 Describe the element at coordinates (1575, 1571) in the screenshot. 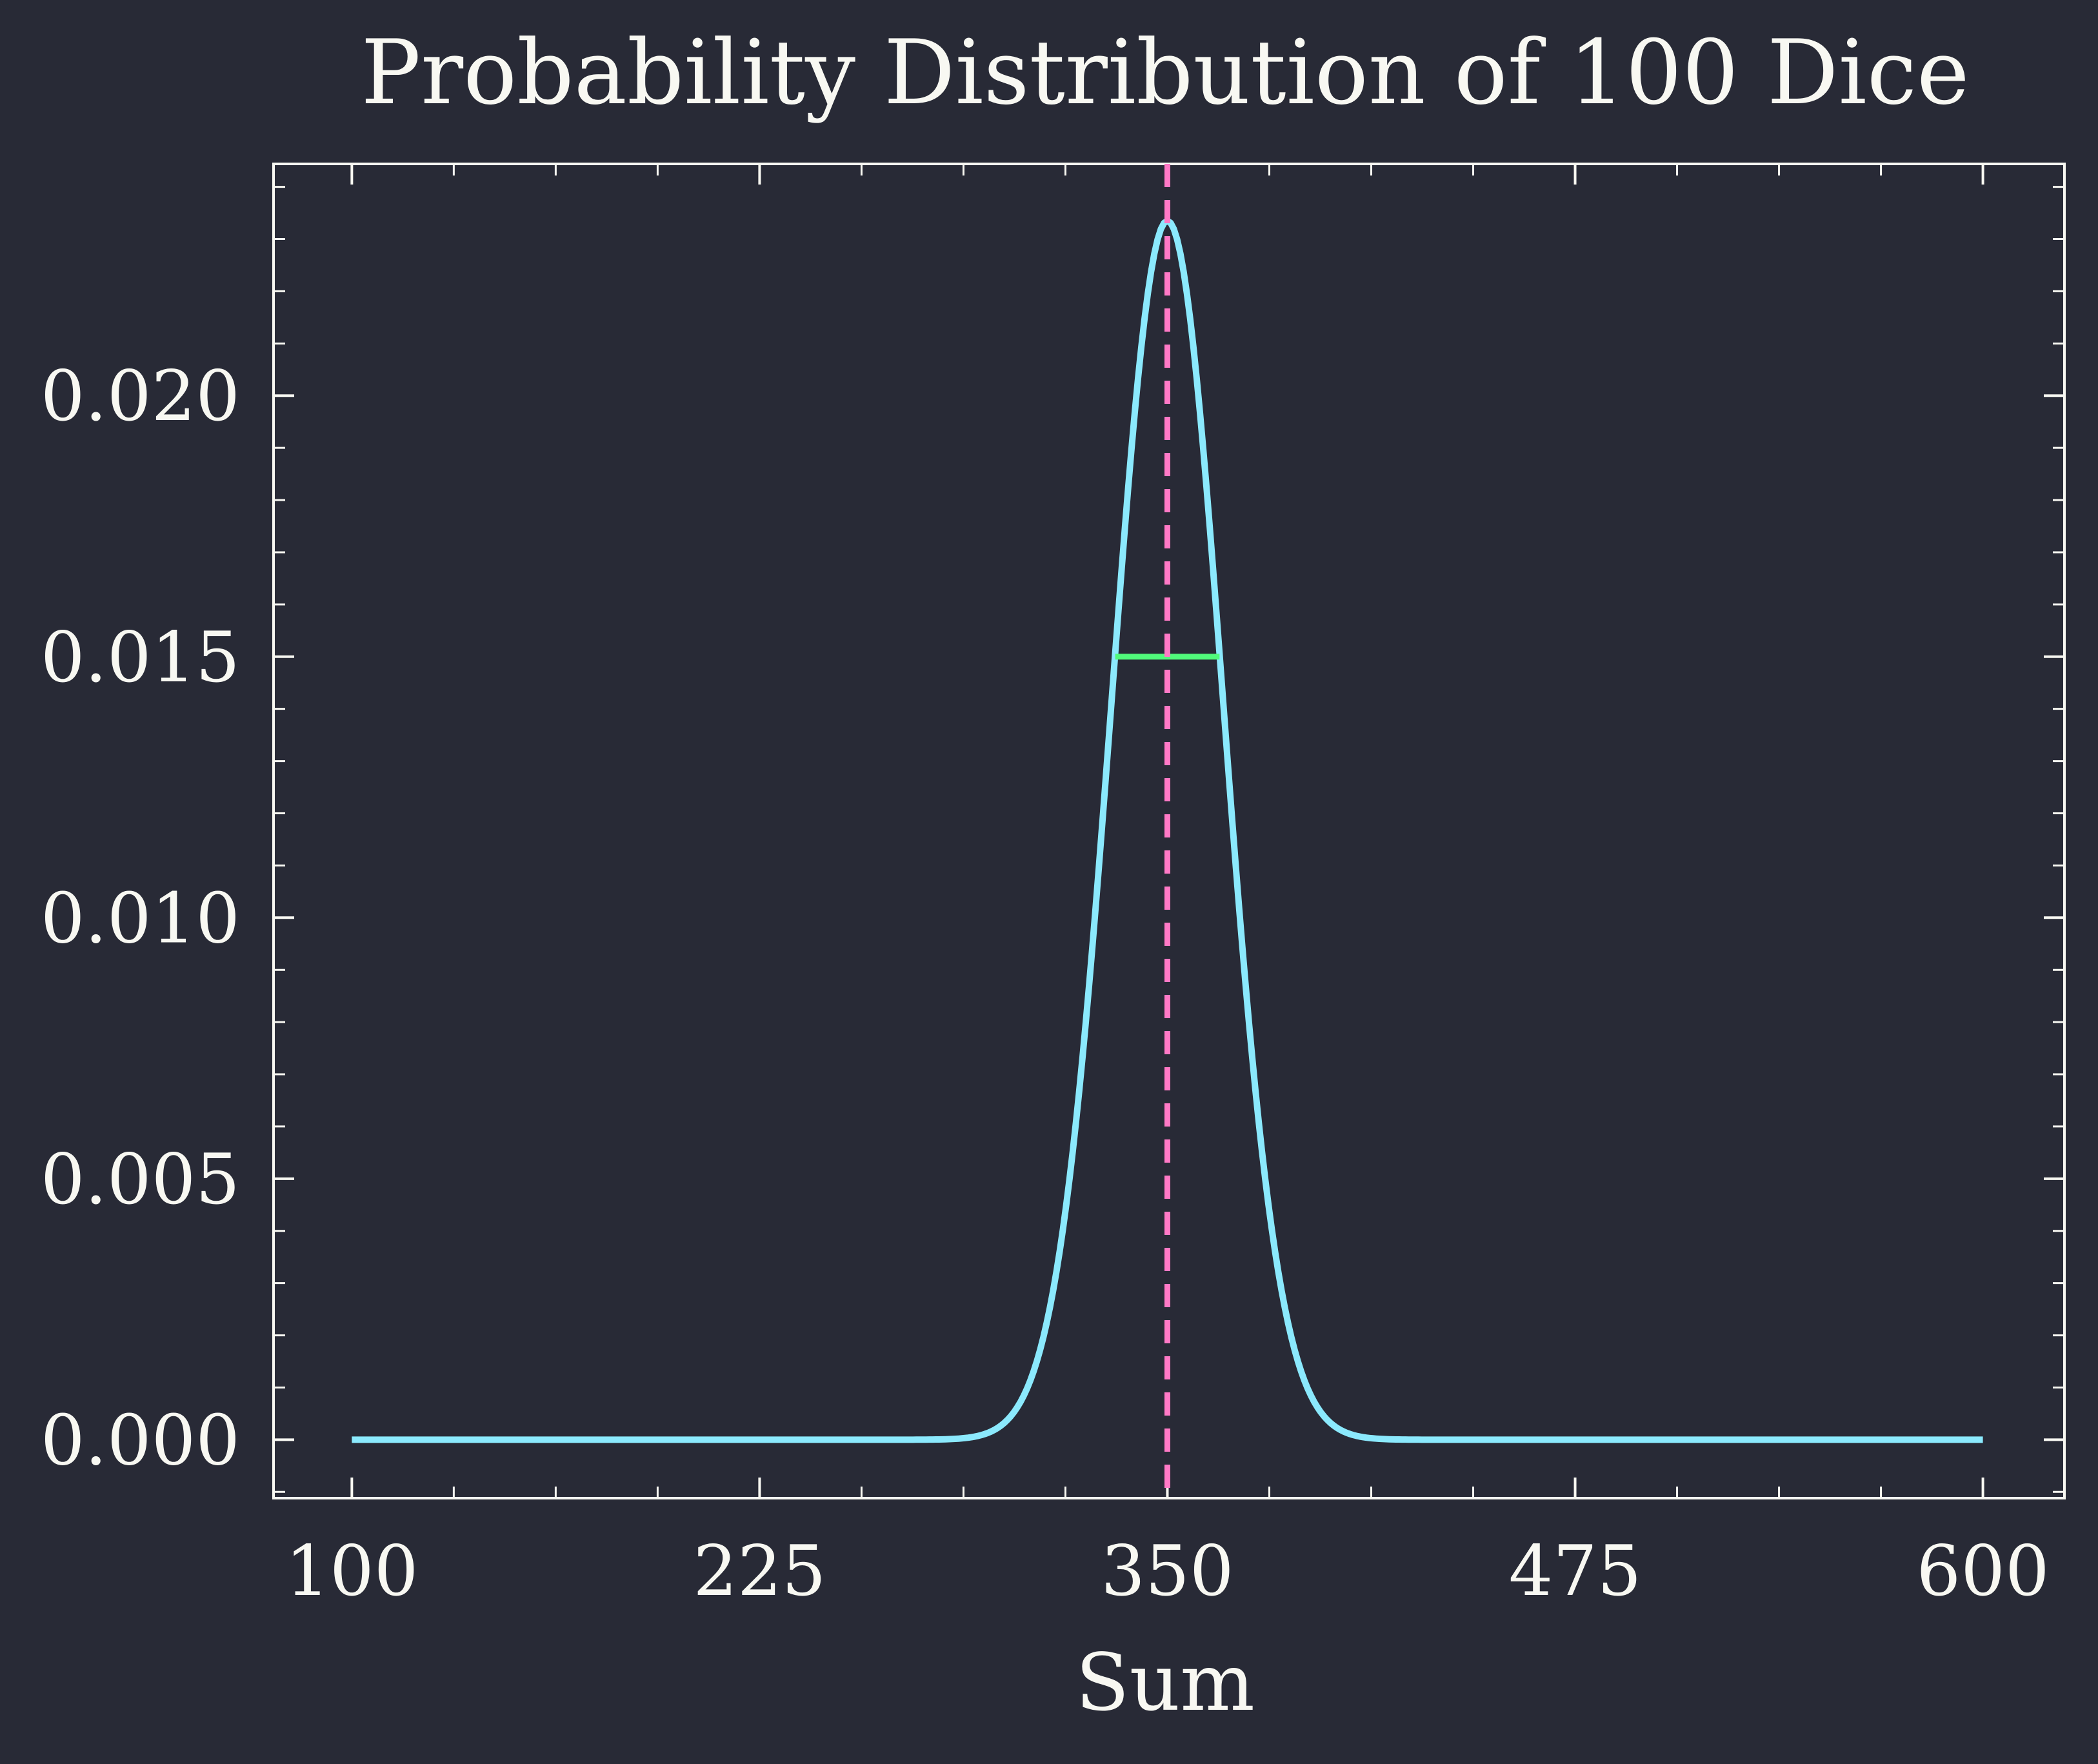

I see `x-tick-label: 475` at that location.